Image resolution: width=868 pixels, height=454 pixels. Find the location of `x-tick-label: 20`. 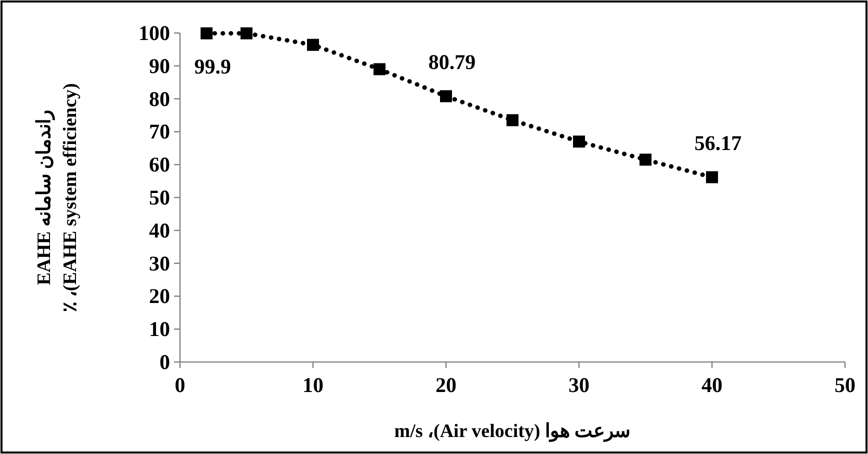

x-tick-label: 20 is located at coordinates (446, 385).